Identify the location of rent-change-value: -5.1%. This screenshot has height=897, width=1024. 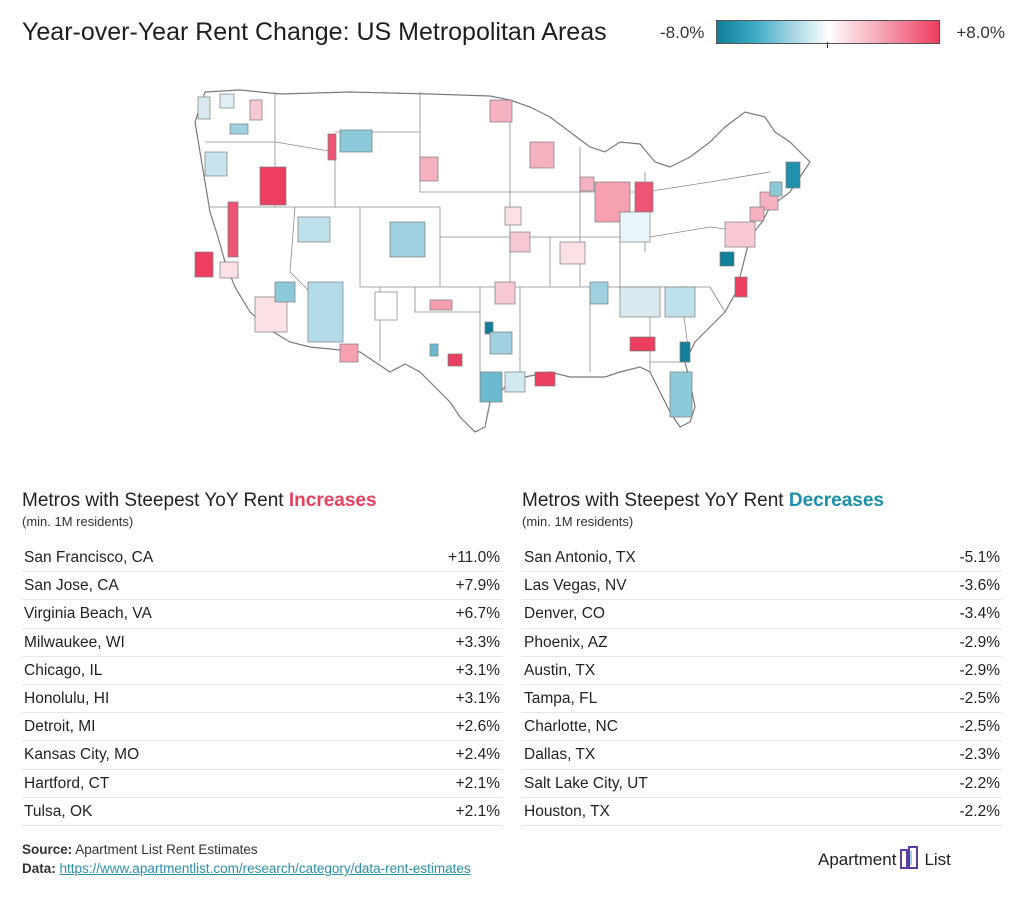
(980, 557).